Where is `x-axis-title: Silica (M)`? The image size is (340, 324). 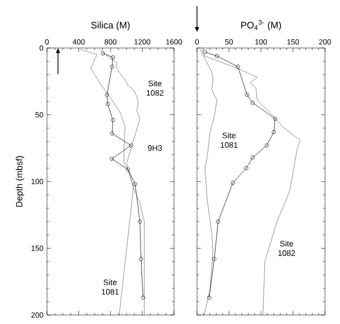
x-axis-title: Silica (M) is located at coordinates (110, 26).